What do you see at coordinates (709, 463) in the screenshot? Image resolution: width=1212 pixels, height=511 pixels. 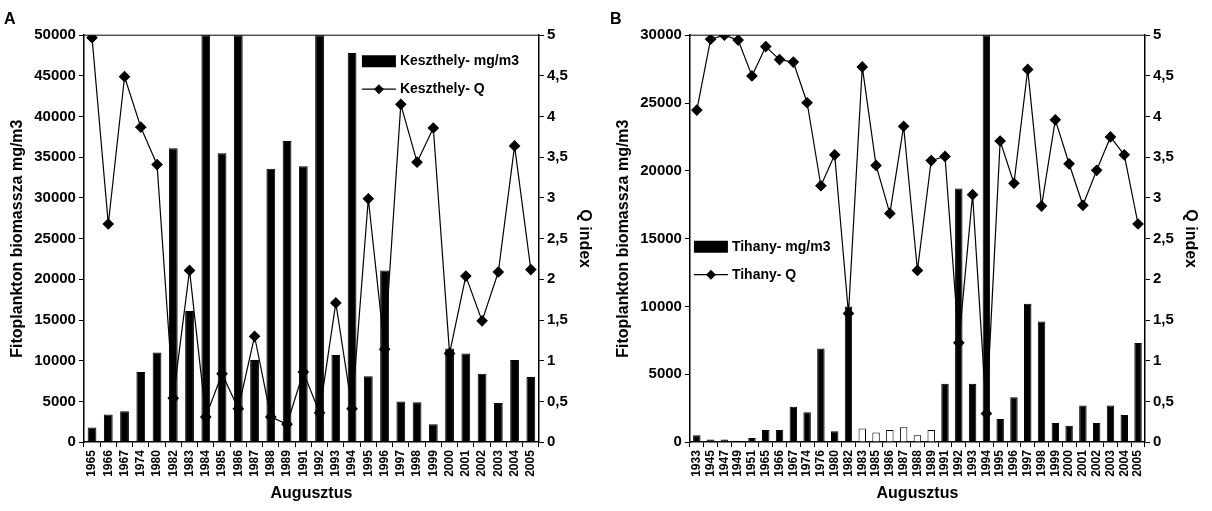 I see `x-tick-label: 1945` at bounding box center [709, 463].